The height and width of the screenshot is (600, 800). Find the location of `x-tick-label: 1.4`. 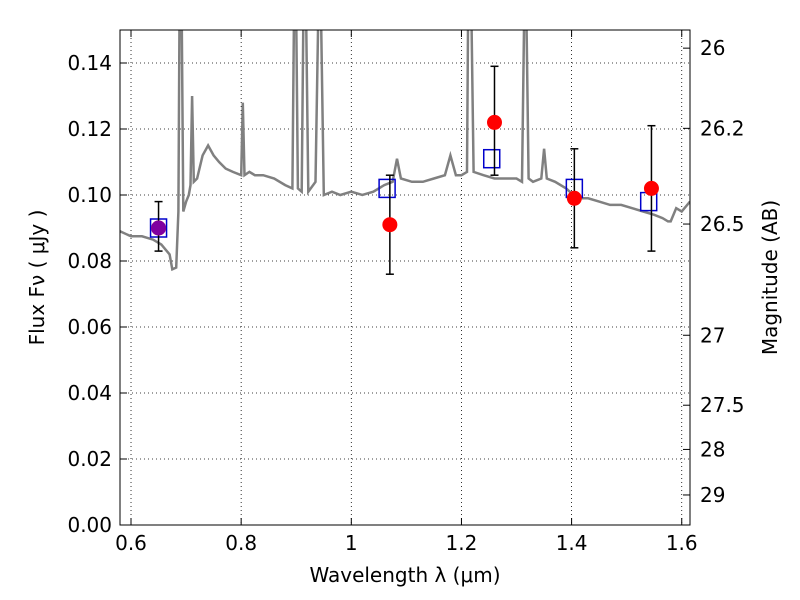

x-tick-label: 1.4 is located at coordinates (572, 543).